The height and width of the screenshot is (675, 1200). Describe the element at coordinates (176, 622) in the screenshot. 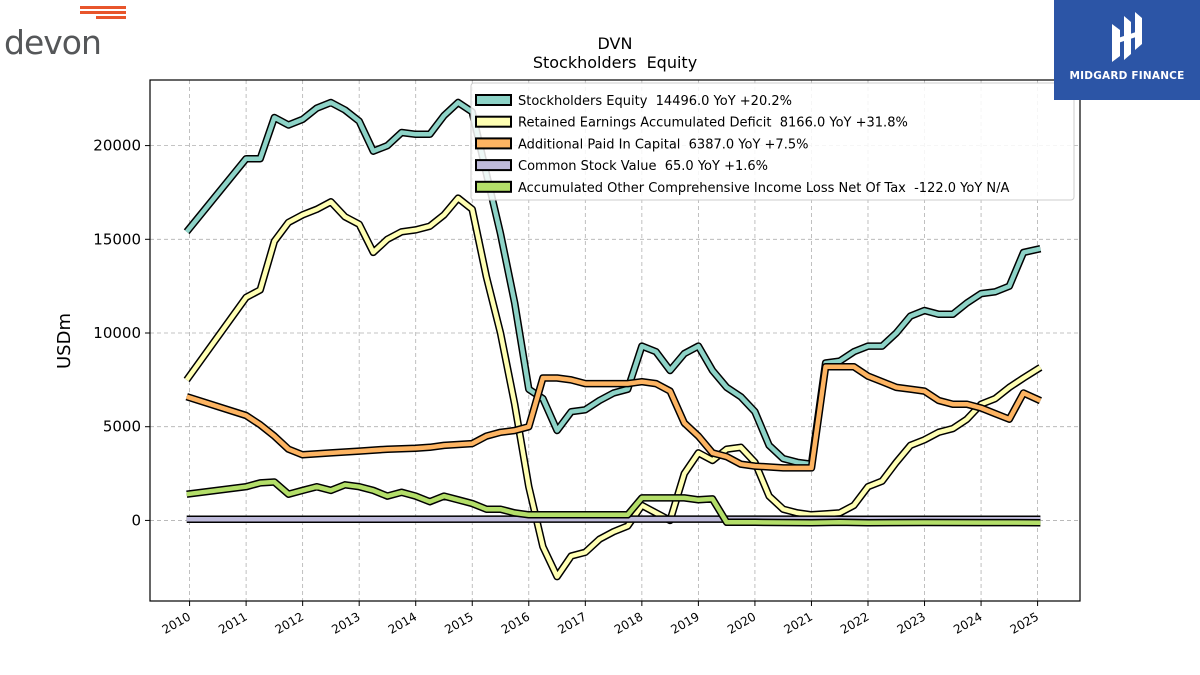

I see `x-tick-label: 2010` at that location.